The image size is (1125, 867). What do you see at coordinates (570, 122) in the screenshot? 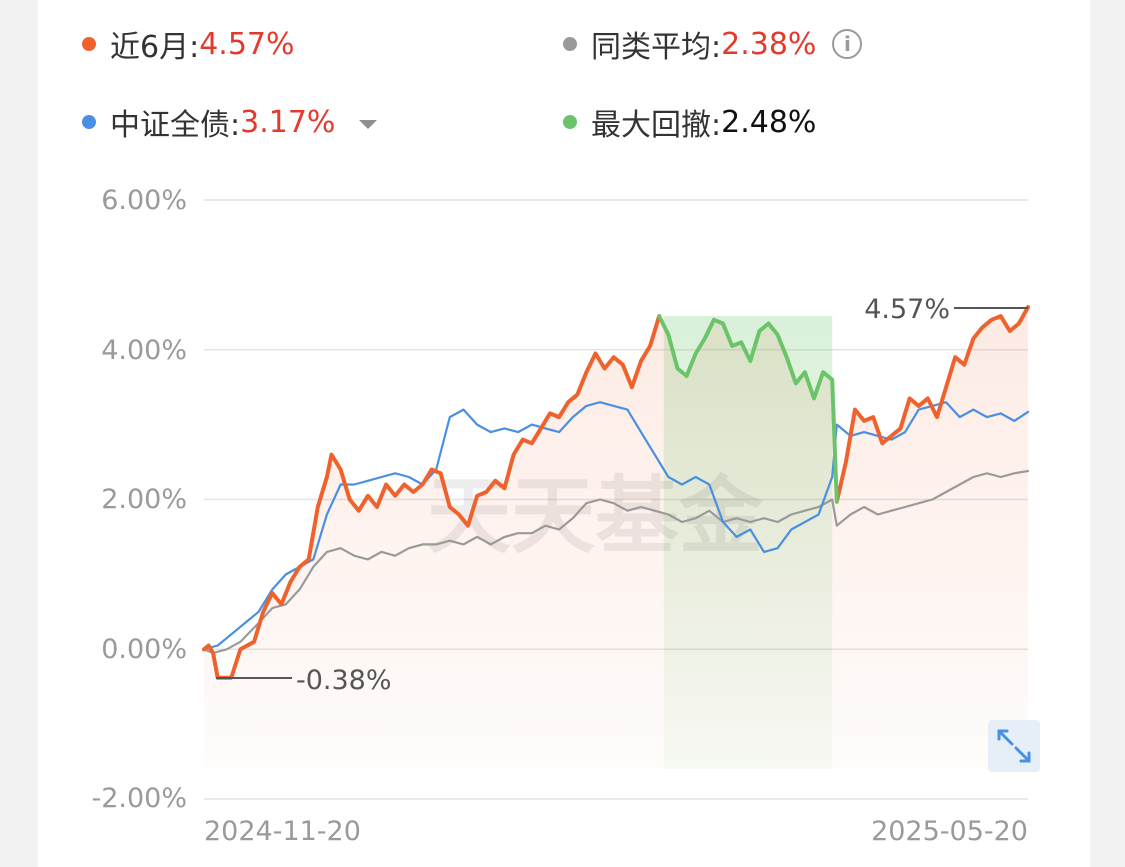
I see `legend-drawdown-dot` at bounding box center [570, 122].